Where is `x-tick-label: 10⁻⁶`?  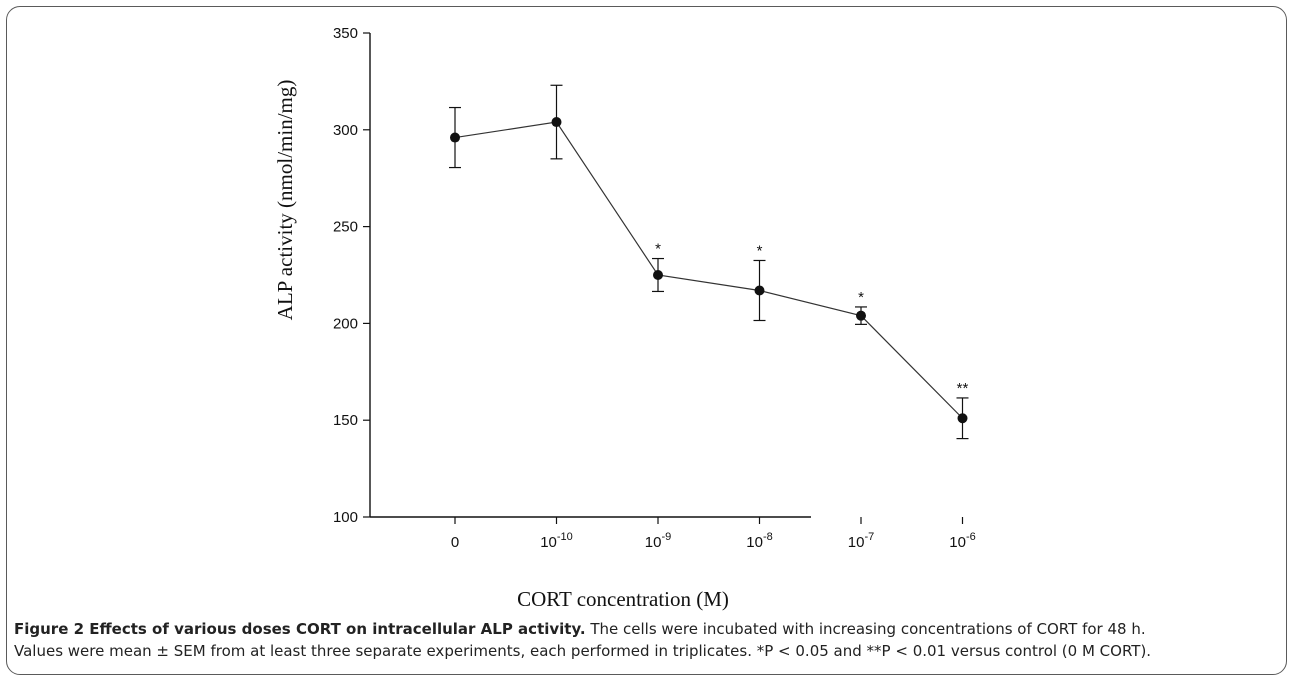 x-tick-label: 10⁻⁶ is located at coordinates (962, 541).